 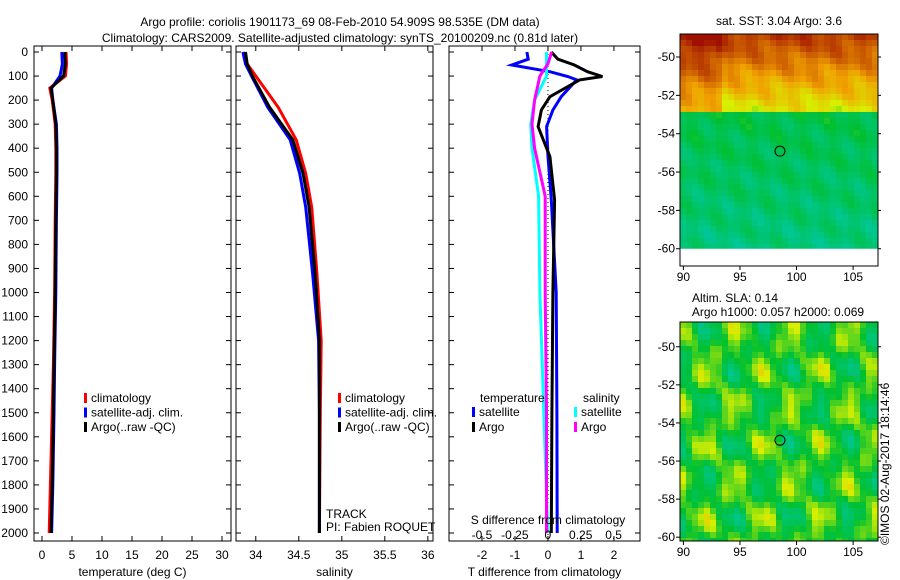 I want to click on series-line-argo, so click(x=58, y=292).